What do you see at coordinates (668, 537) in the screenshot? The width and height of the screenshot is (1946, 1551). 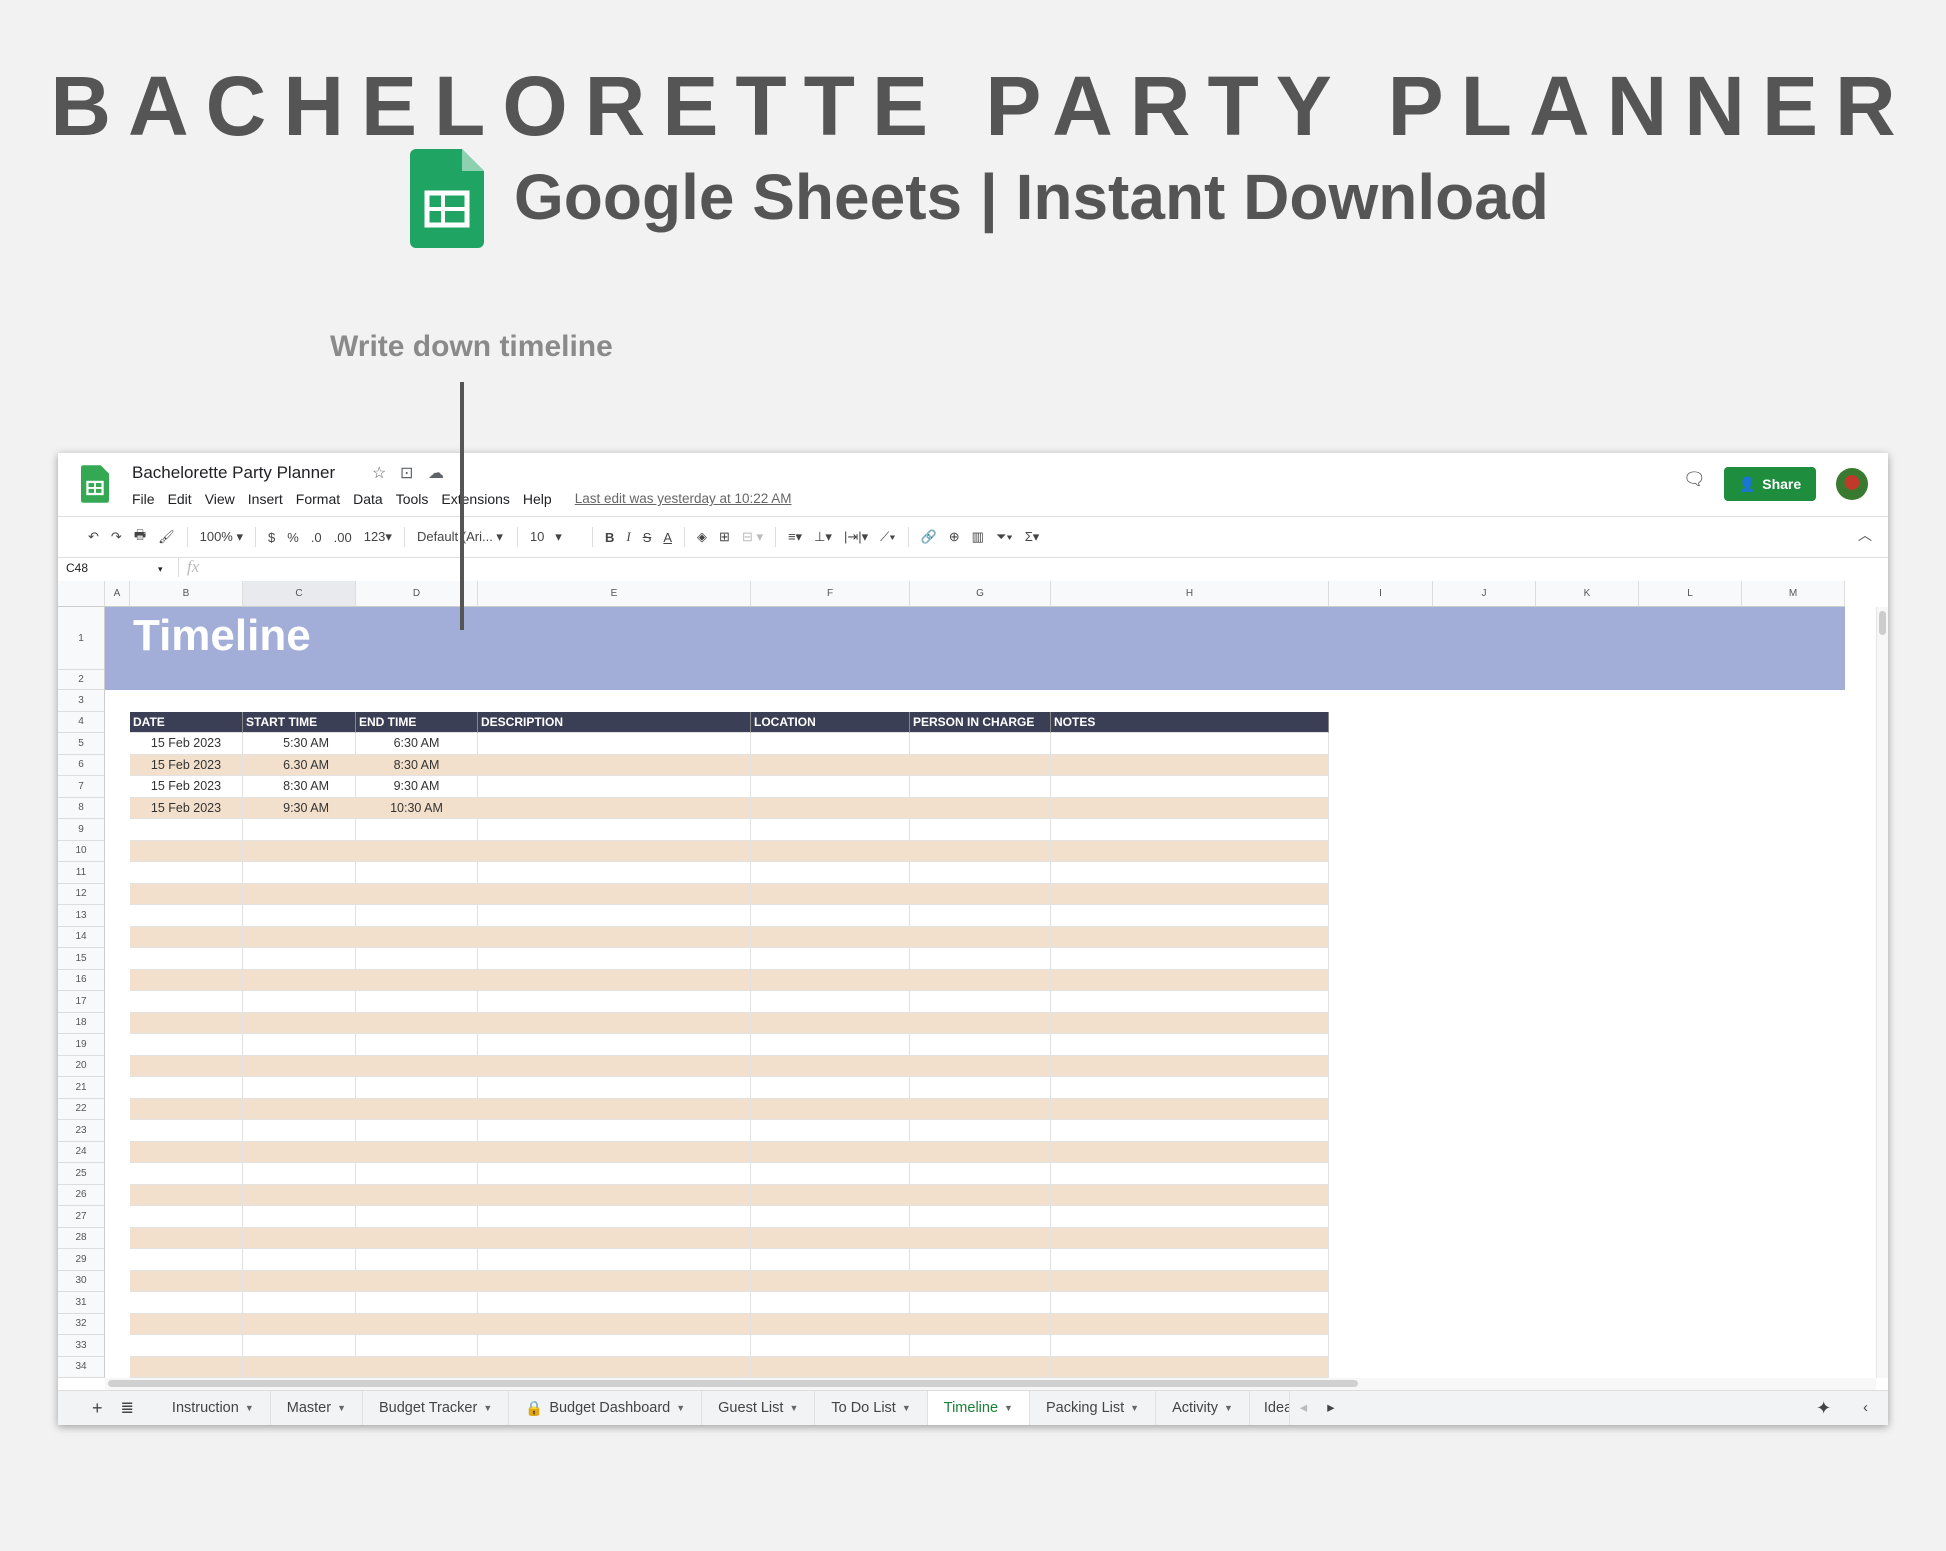 I see `text-color-icon: A` at bounding box center [668, 537].